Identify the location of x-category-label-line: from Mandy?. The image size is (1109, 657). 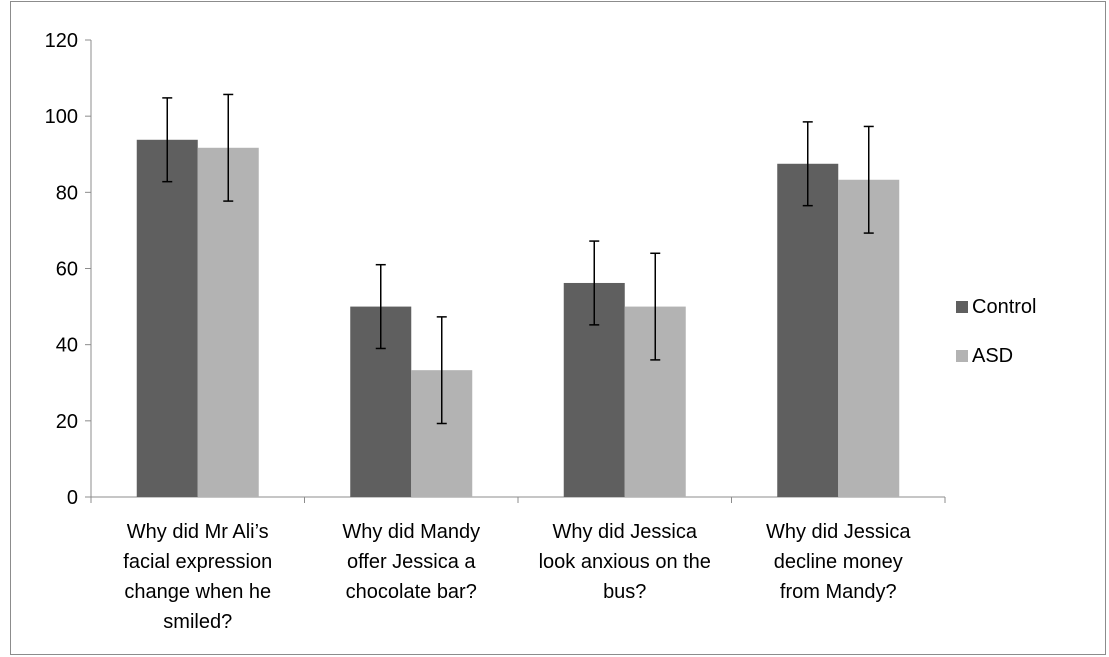
(838, 592).